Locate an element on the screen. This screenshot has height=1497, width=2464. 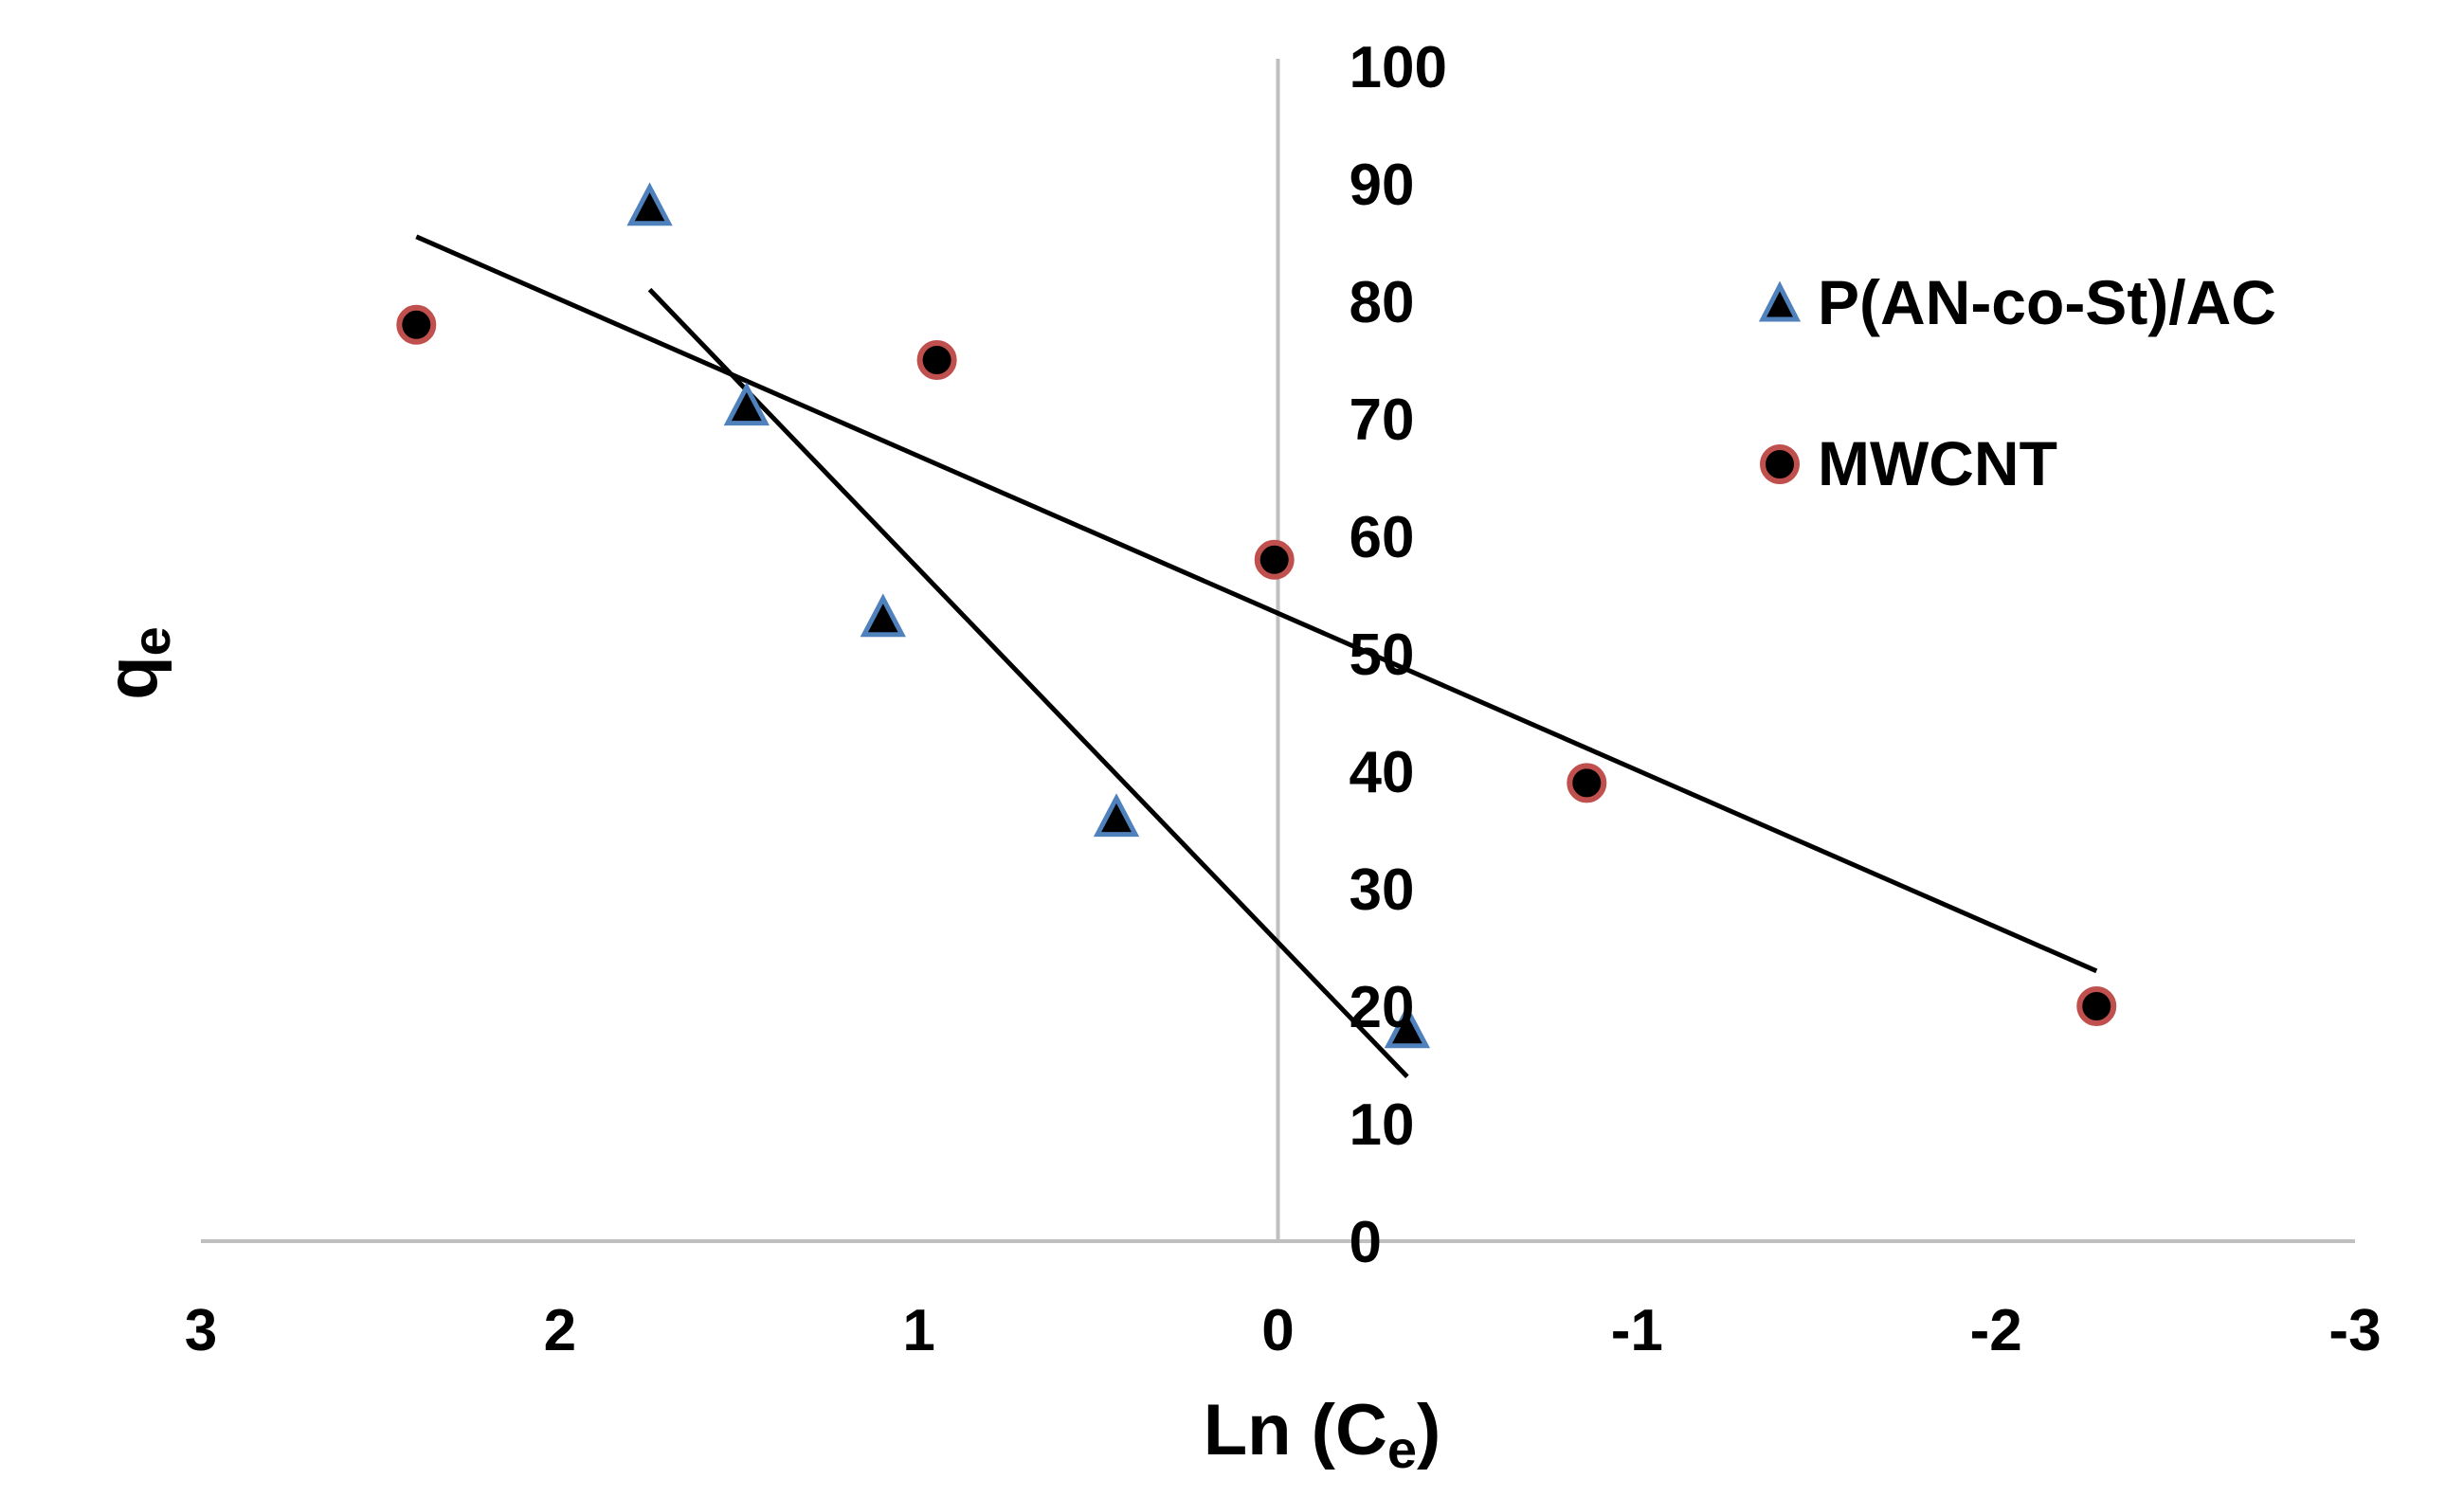
y-tick-label: 30 is located at coordinates (1382, 890).